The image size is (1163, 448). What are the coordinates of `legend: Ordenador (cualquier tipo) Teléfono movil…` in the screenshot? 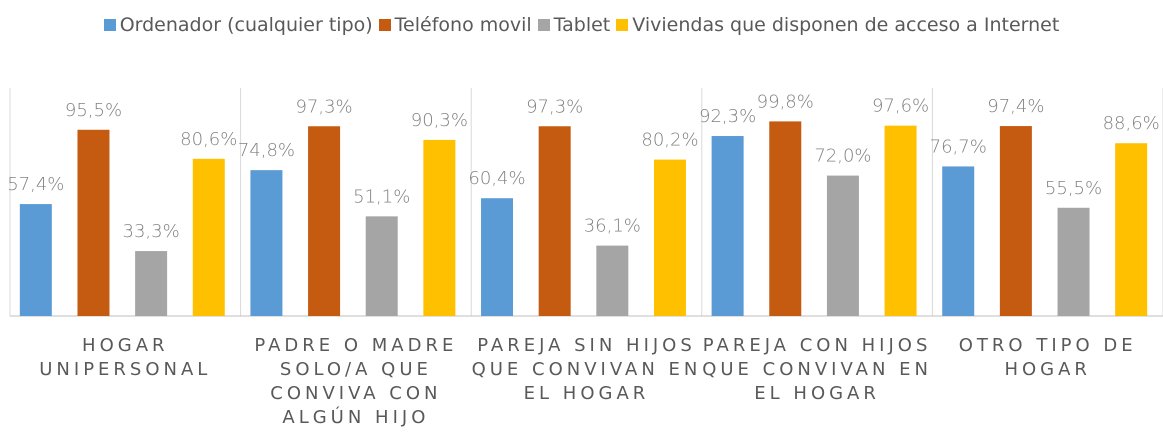 It's located at (581, 25).